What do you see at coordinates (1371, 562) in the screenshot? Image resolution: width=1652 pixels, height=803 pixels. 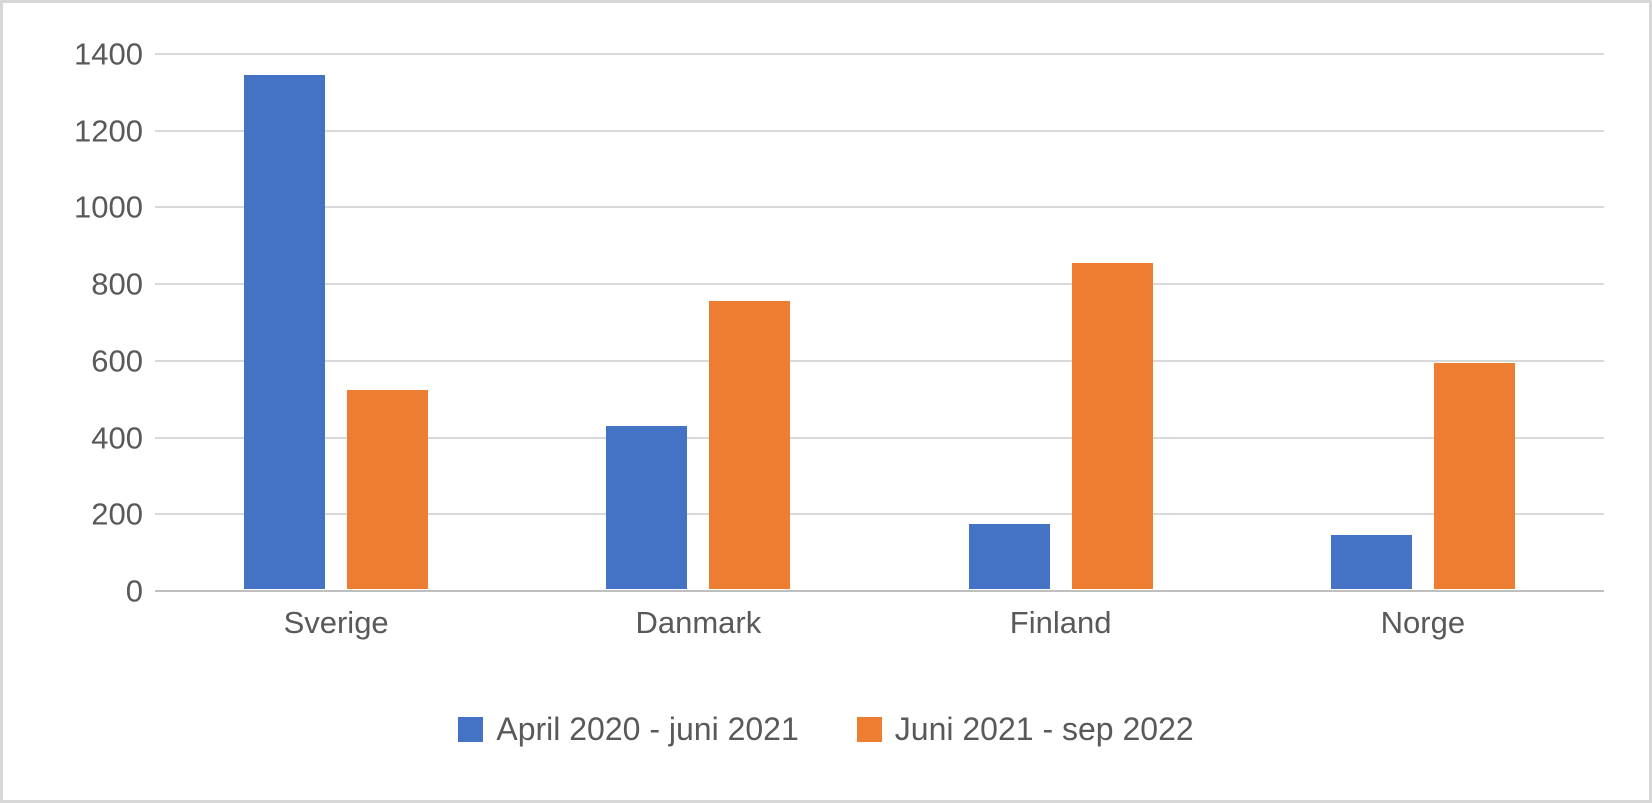 I see `bar-norge-series1` at bounding box center [1371, 562].